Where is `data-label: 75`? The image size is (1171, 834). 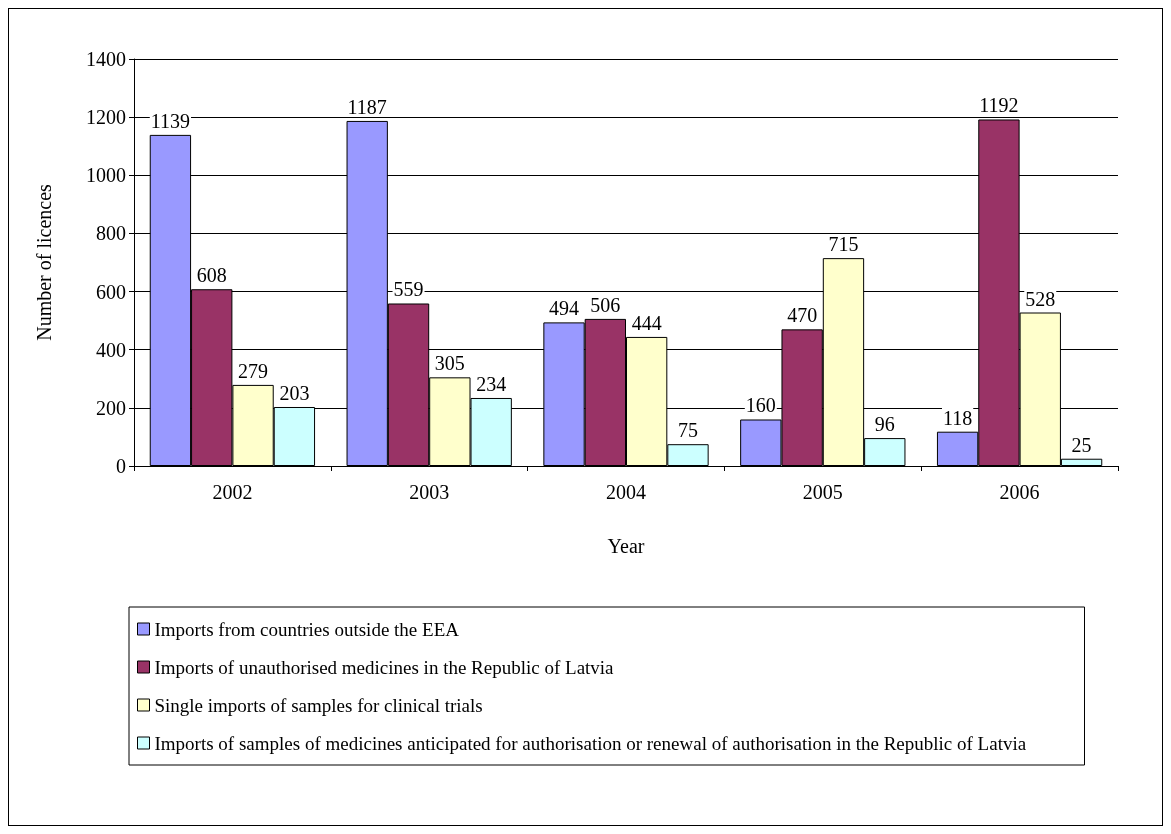 data-label: 75 is located at coordinates (687, 430).